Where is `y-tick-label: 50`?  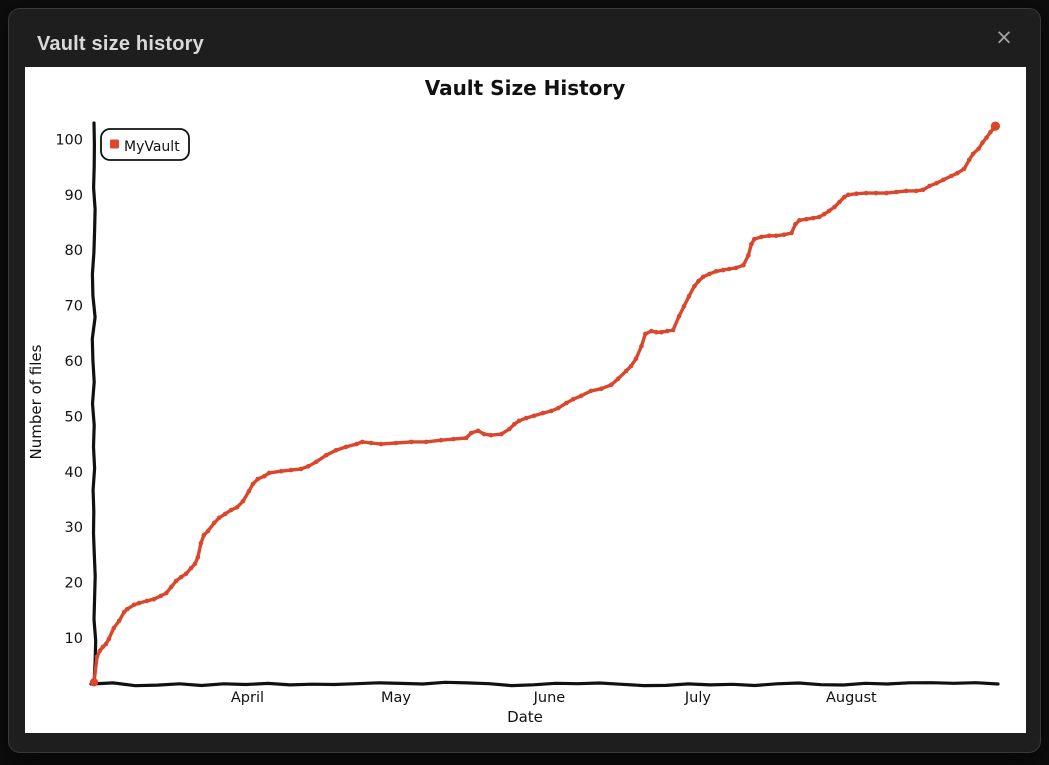
y-tick-label: 50 is located at coordinates (74, 417).